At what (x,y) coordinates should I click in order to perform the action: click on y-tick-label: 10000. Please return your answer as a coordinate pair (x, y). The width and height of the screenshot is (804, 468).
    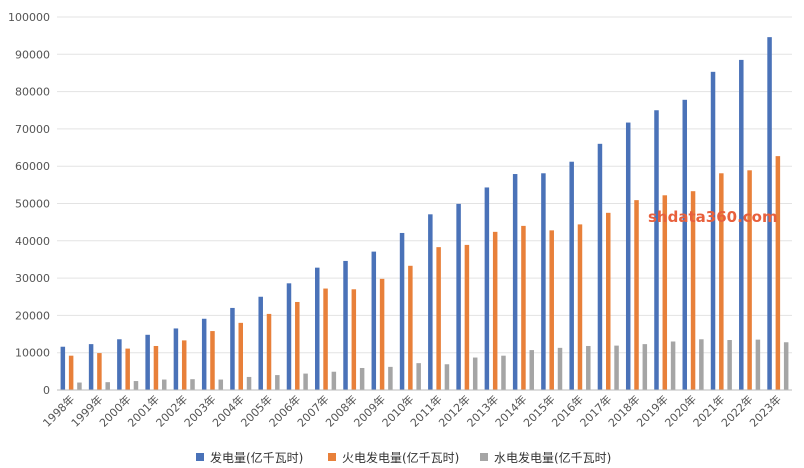
    Looking at the image, I should click on (32, 353).